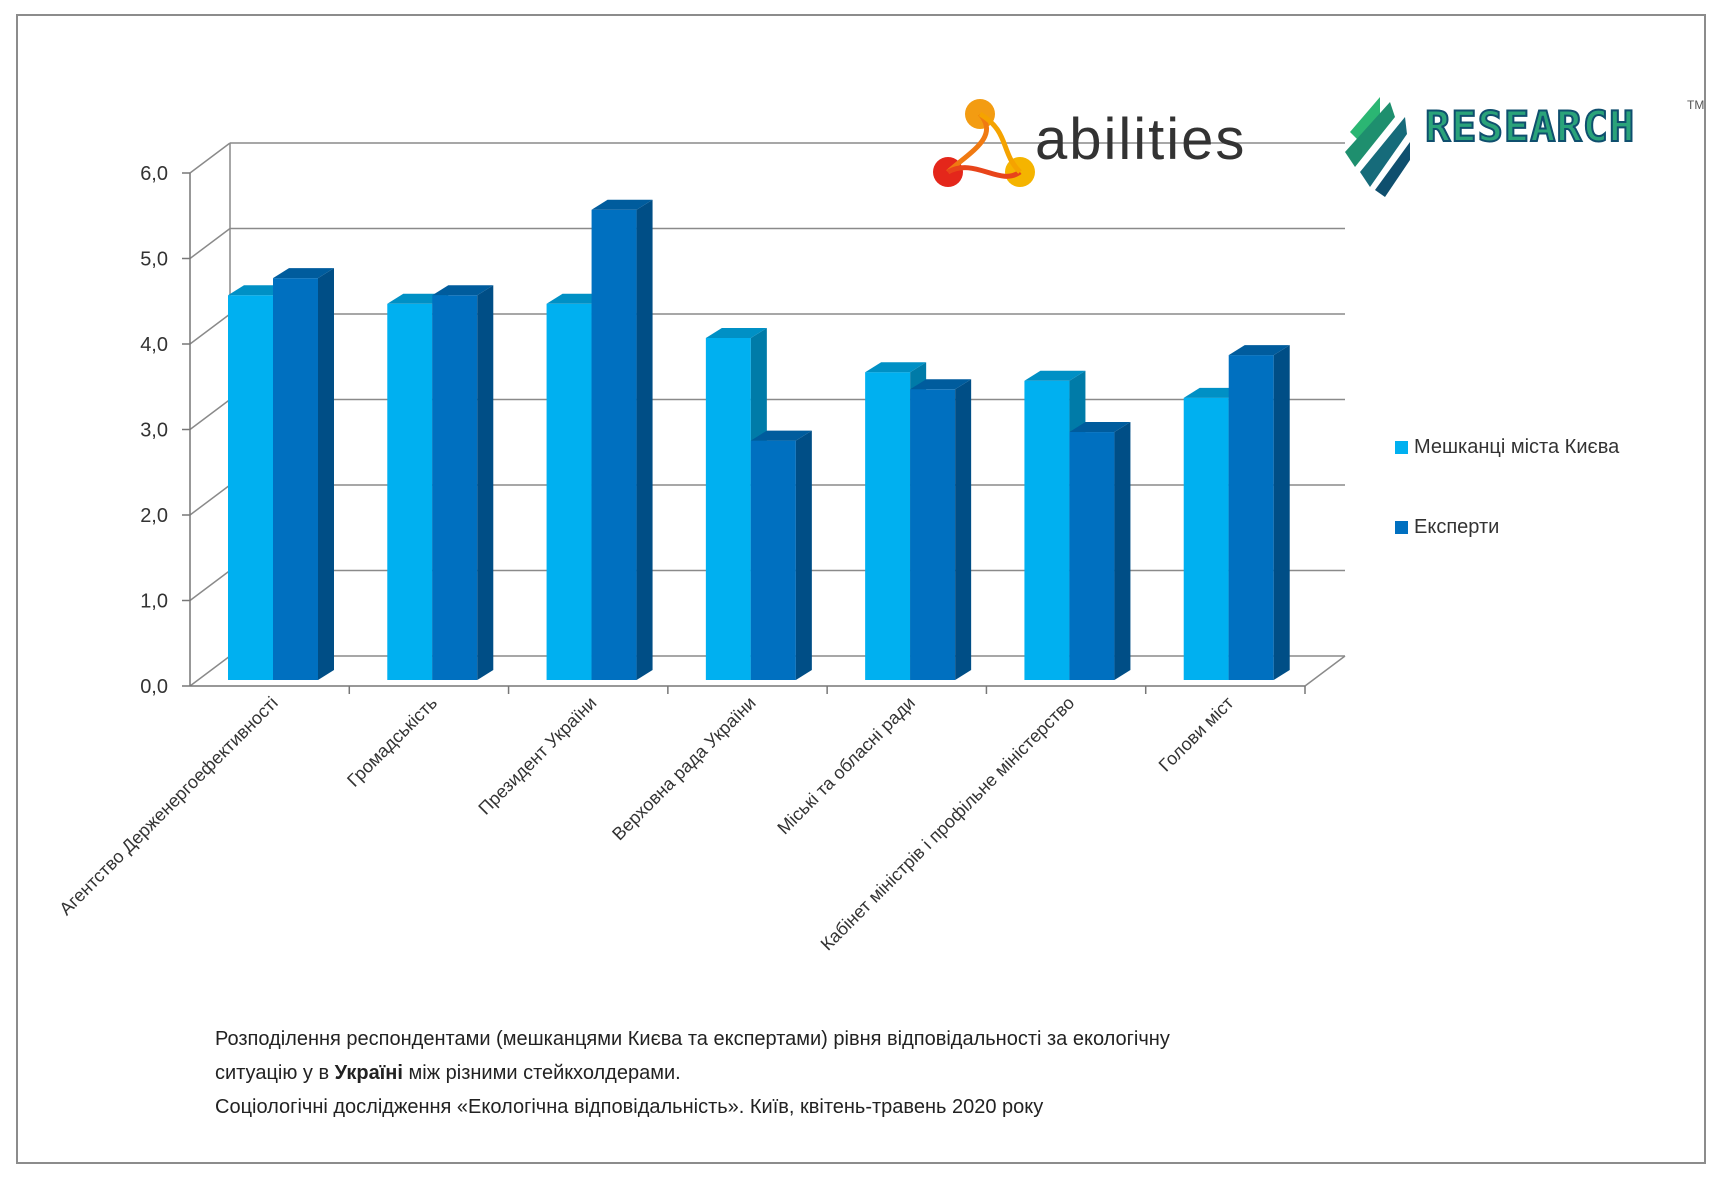 Image resolution: width=1724 pixels, height=1185 pixels. I want to click on legend-swatch-experts, so click(1401, 527).